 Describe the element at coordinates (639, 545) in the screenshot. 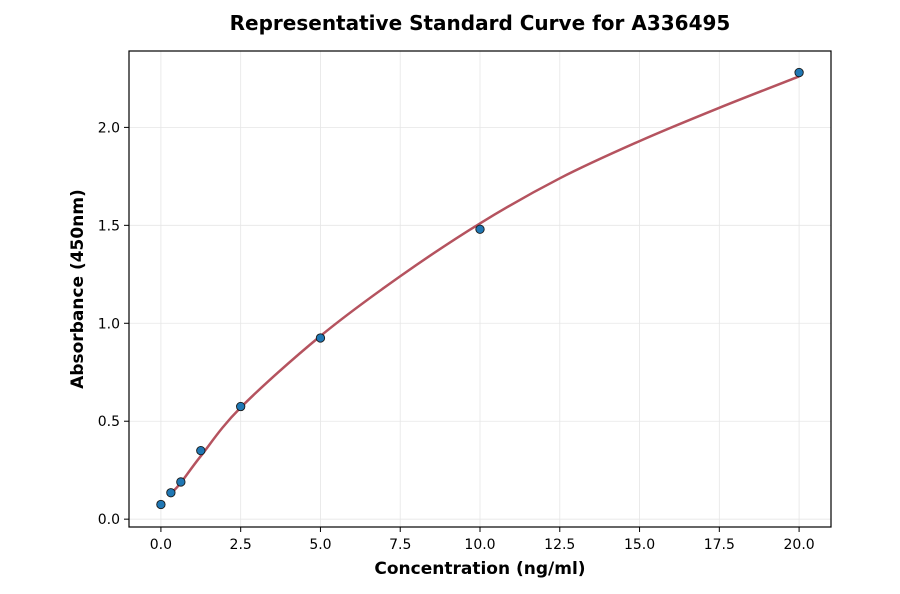

I see `x-tick-label: 15.0` at that location.